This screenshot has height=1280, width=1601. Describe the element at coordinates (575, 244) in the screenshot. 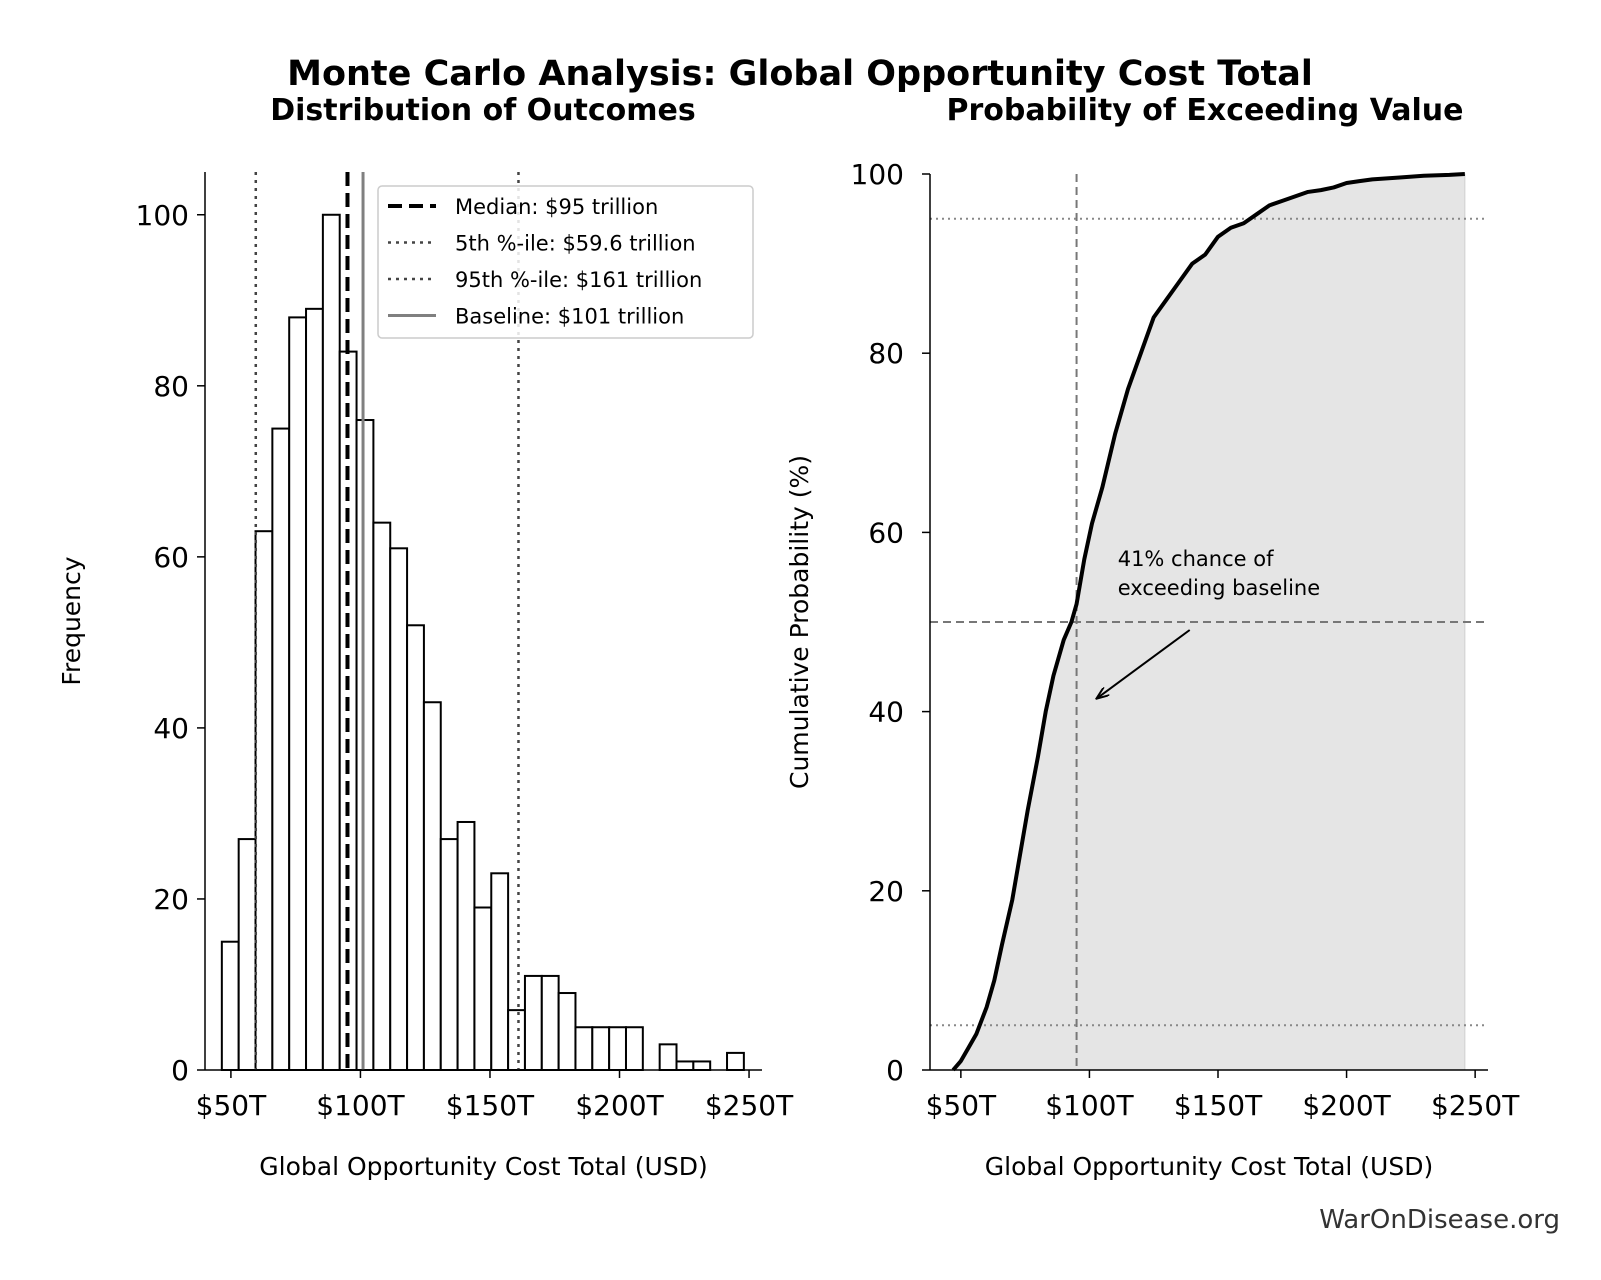

I see `legend-entry: 5th %-ile: $59.6 trillion` at that location.